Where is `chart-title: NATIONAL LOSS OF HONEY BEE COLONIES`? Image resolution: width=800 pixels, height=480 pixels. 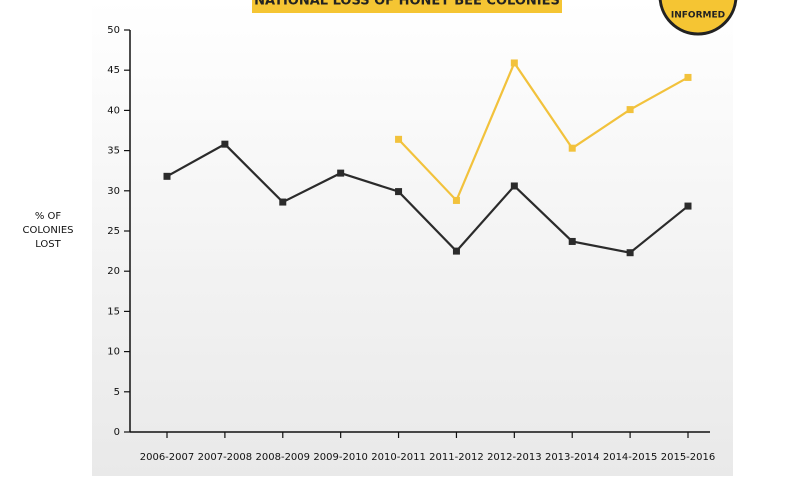 chart-title: NATIONAL LOSS OF HONEY BEE COLONIES is located at coordinates (407, 4).